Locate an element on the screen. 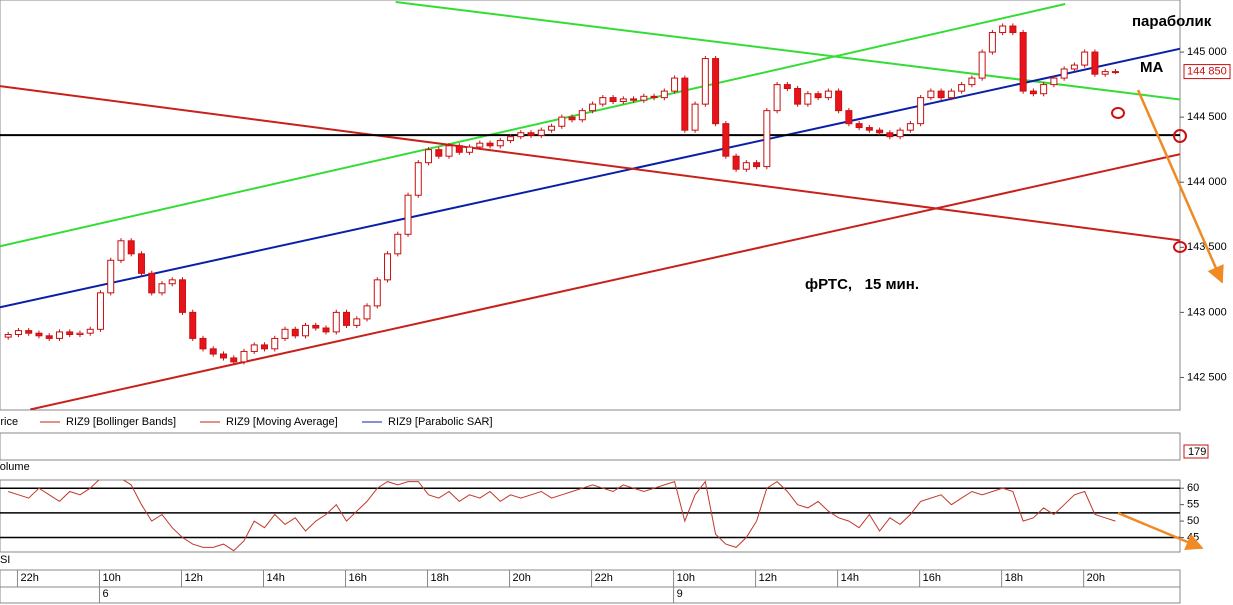 Image resolution: width=1233 pixels, height=605 pixels. y-tick-label: 144 500 is located at coordinates (1207, 117).